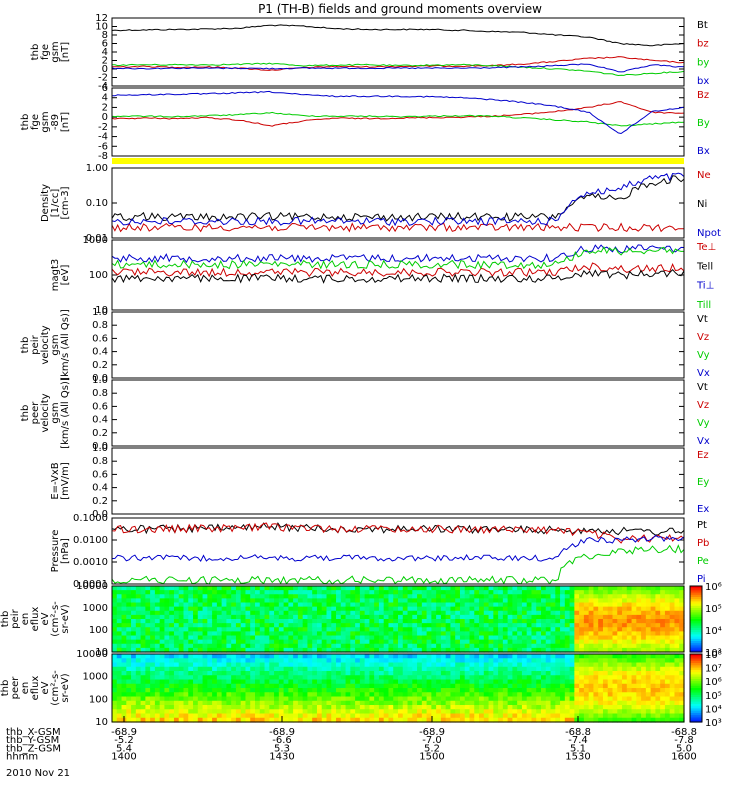 The height and width of the screenshot is (800, 750). What do you see at coordinates (90, 584) in the screenshot?
I see `panel-8-ytick: 0.0001` at bounding box center [90, 584].